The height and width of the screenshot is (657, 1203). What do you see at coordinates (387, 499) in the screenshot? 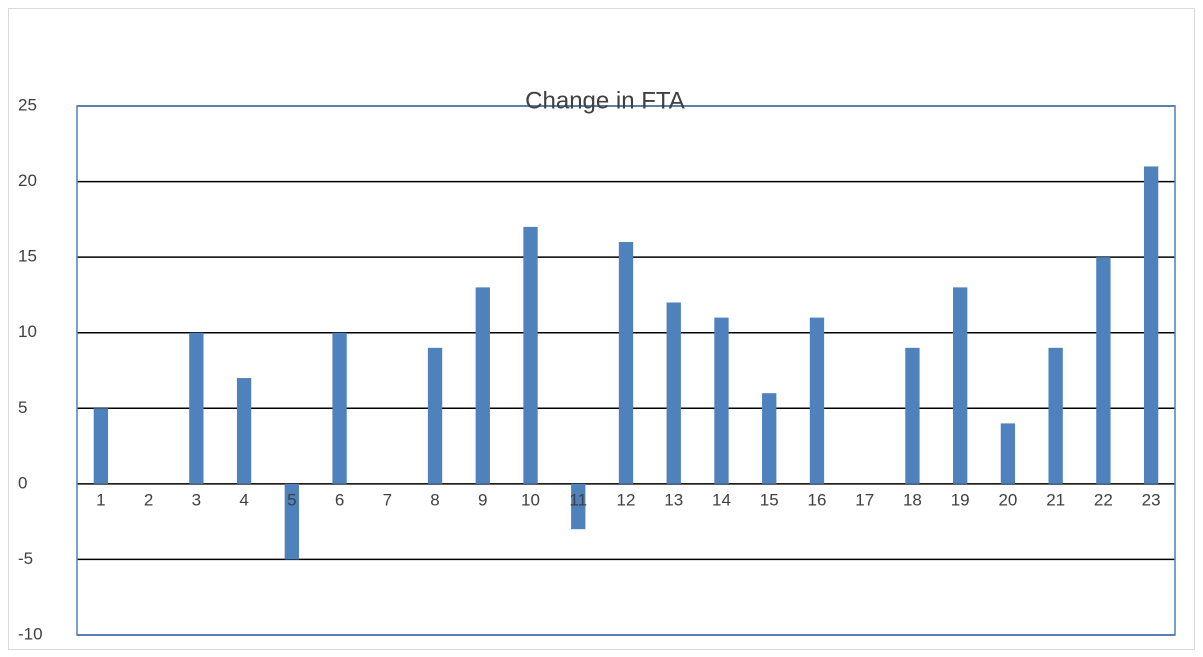
I see `x-tick-label: 7` at bounding box center [387, 499].